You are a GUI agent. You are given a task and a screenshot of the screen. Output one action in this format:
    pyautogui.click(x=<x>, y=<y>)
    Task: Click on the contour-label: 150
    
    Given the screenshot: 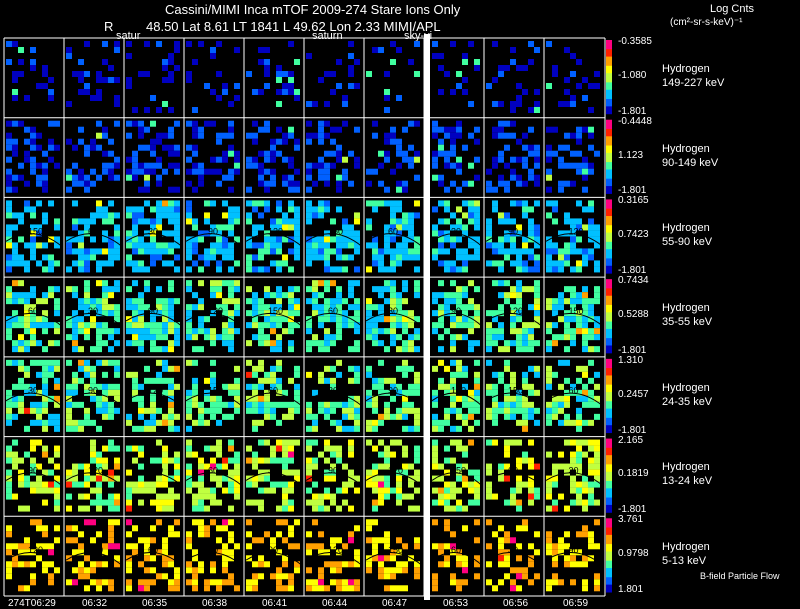 What is the action you would take?
    pyautogui.click(x=275, y=311)
    